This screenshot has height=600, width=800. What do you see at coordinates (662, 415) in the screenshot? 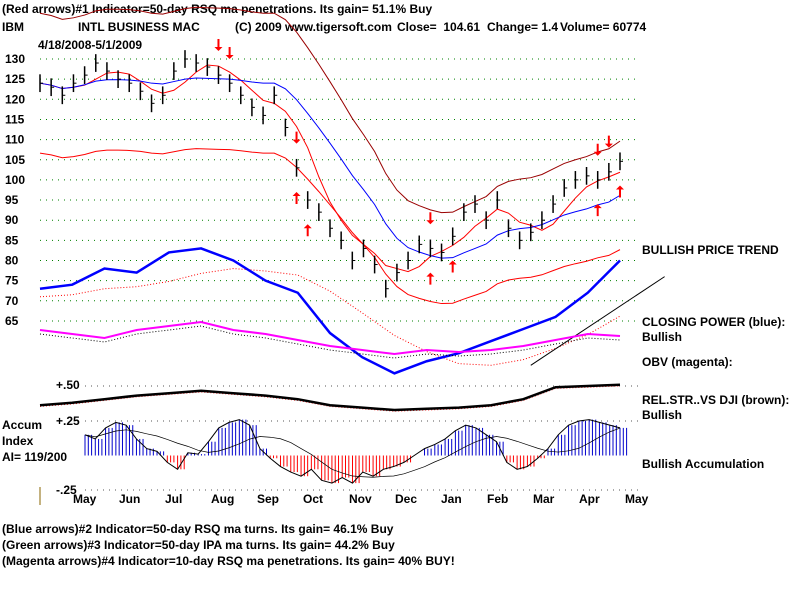
I see `rel-strength-status: Bullish` at bounding box center [662, 415].